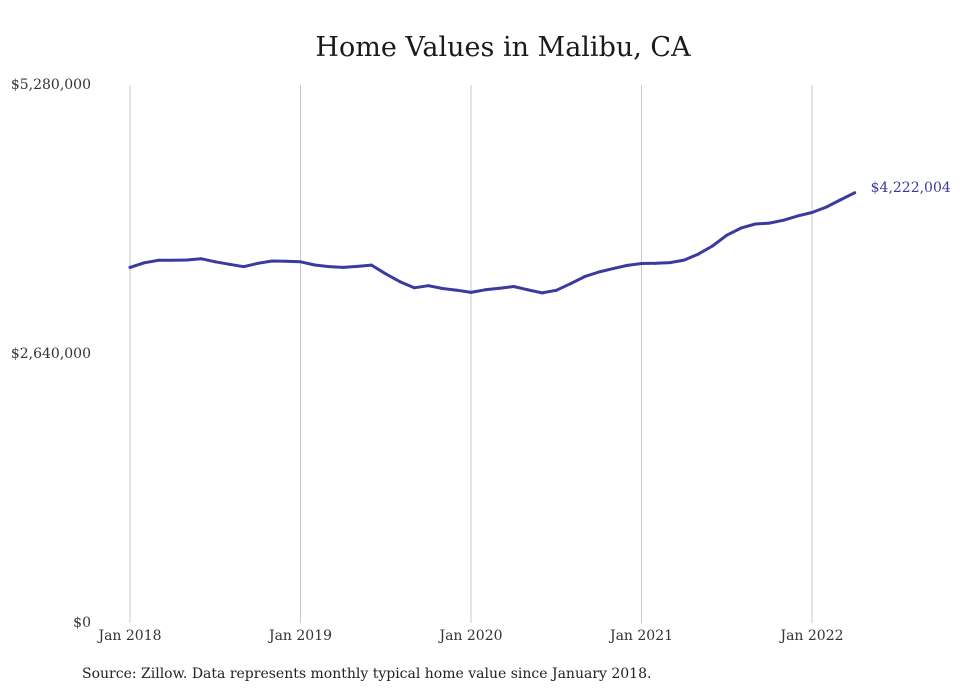  What do you see at coordinates (51, 85) in the screenshot?
I see `y-tick-label: $5,280,000` at bounding box center [51, 85].